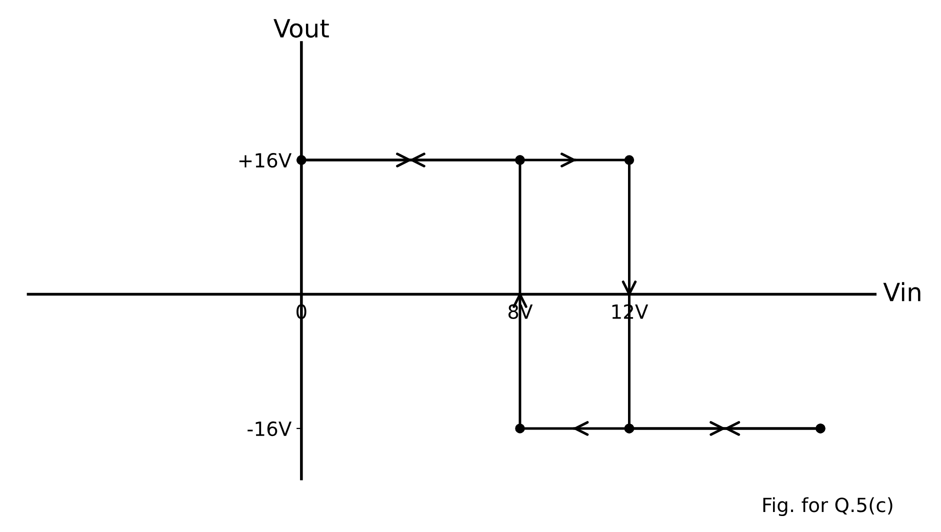  I want to click on y-tick-label: +16V, so click(265, 160).